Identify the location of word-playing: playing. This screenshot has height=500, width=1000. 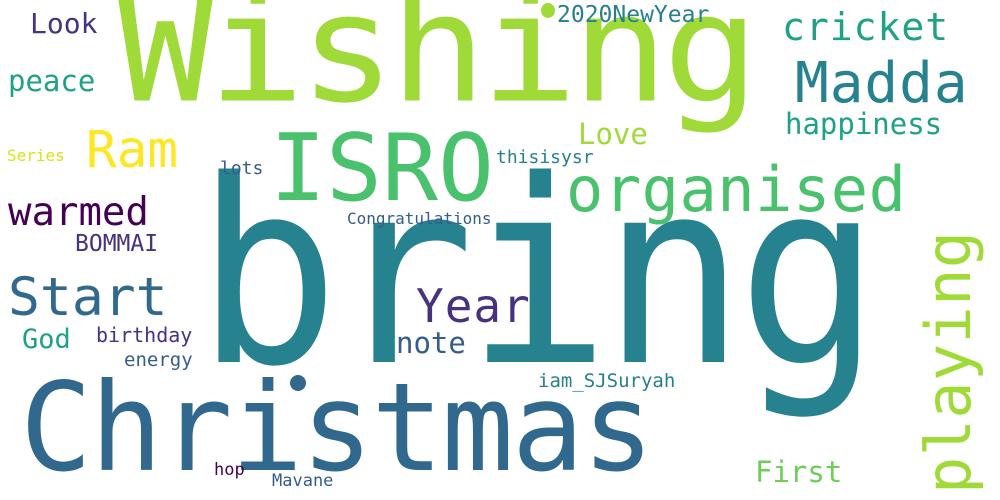
(948, 362).